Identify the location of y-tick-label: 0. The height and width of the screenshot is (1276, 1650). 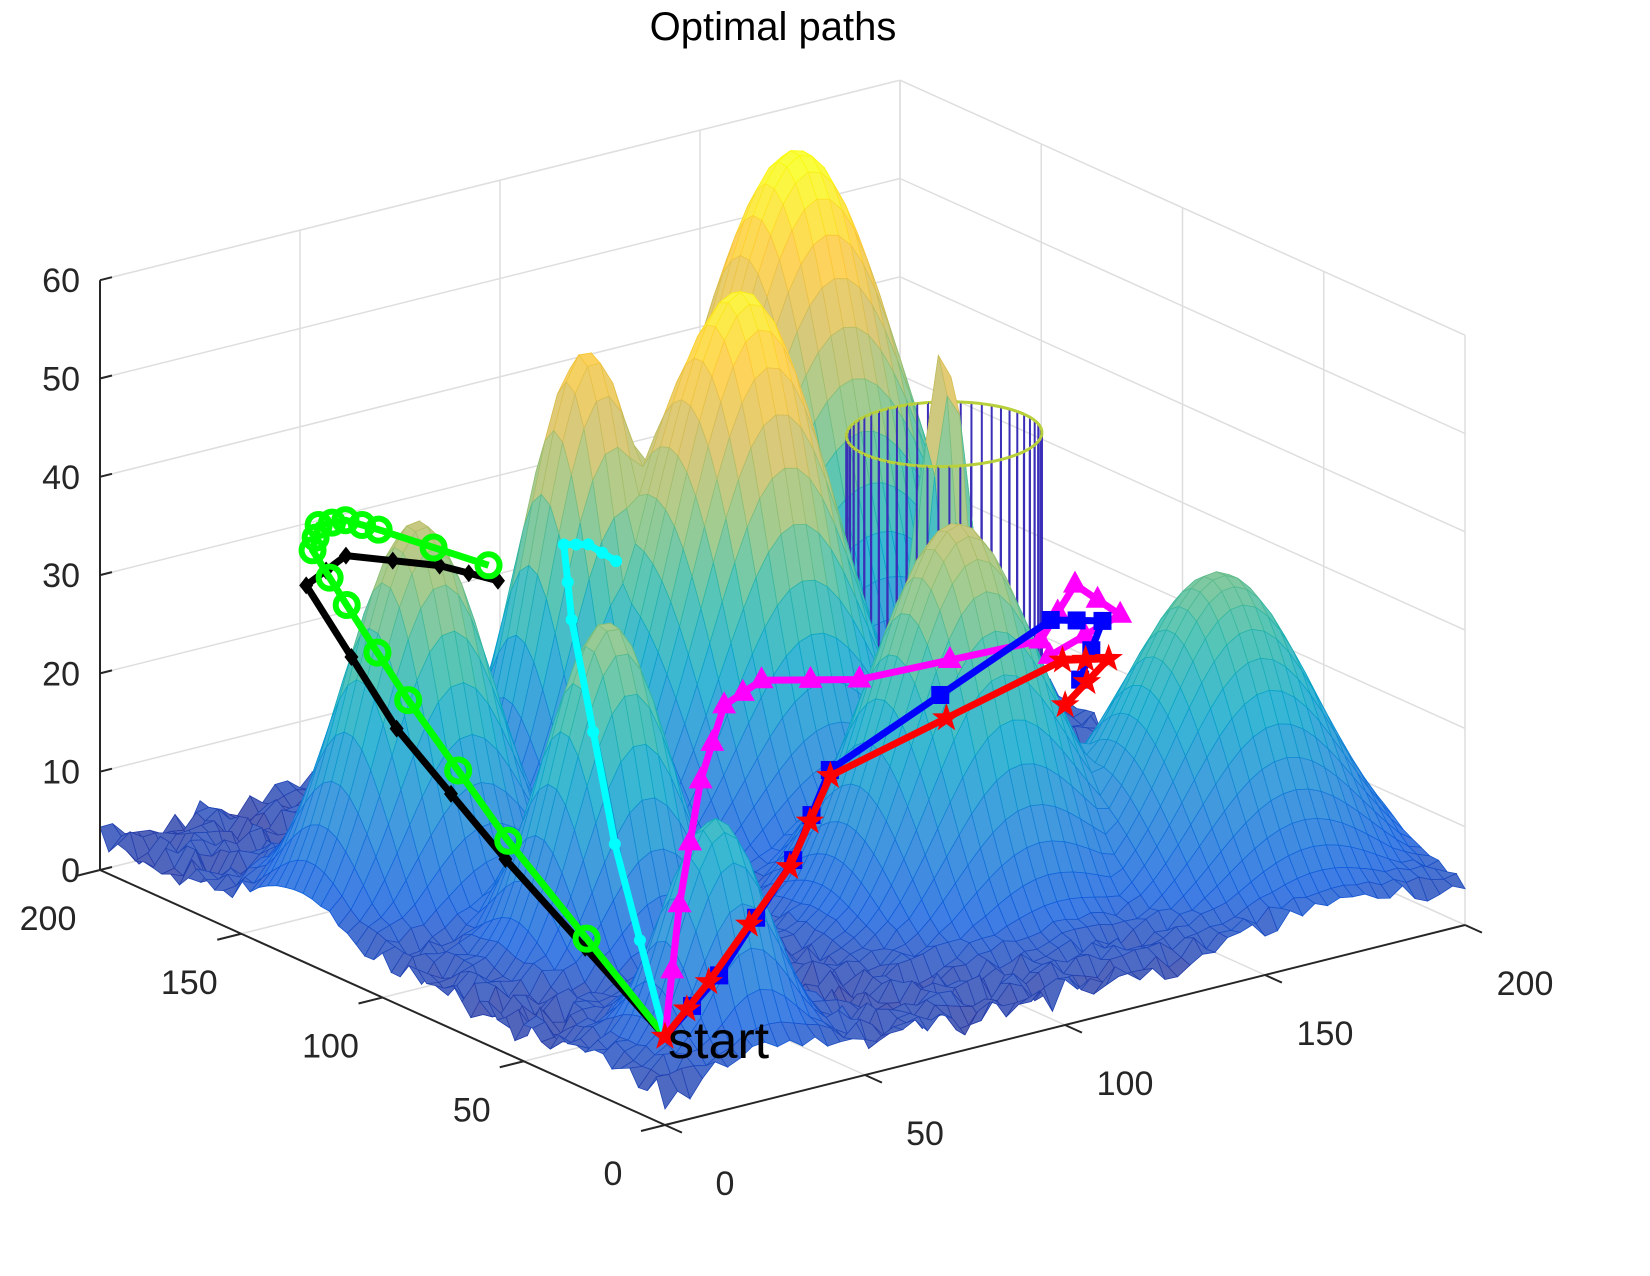
(613, 1174).